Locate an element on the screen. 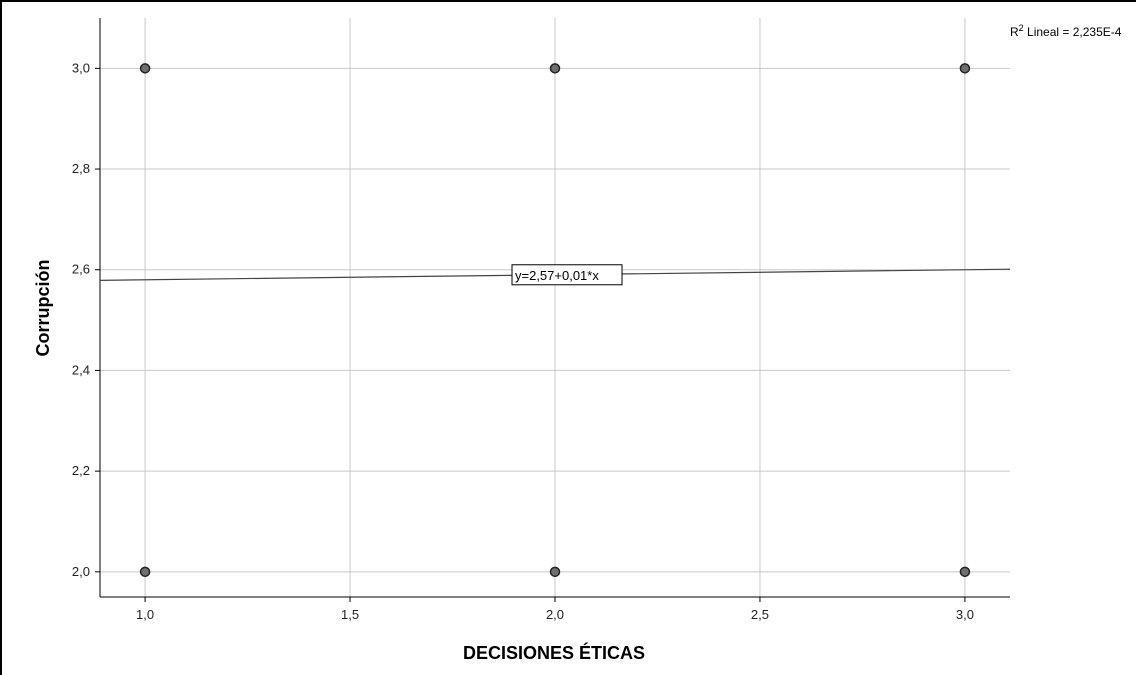 The width and height of the screenshot is (1136, 675). y-tick-label: 2,0 is located at coordinates (81, 571).